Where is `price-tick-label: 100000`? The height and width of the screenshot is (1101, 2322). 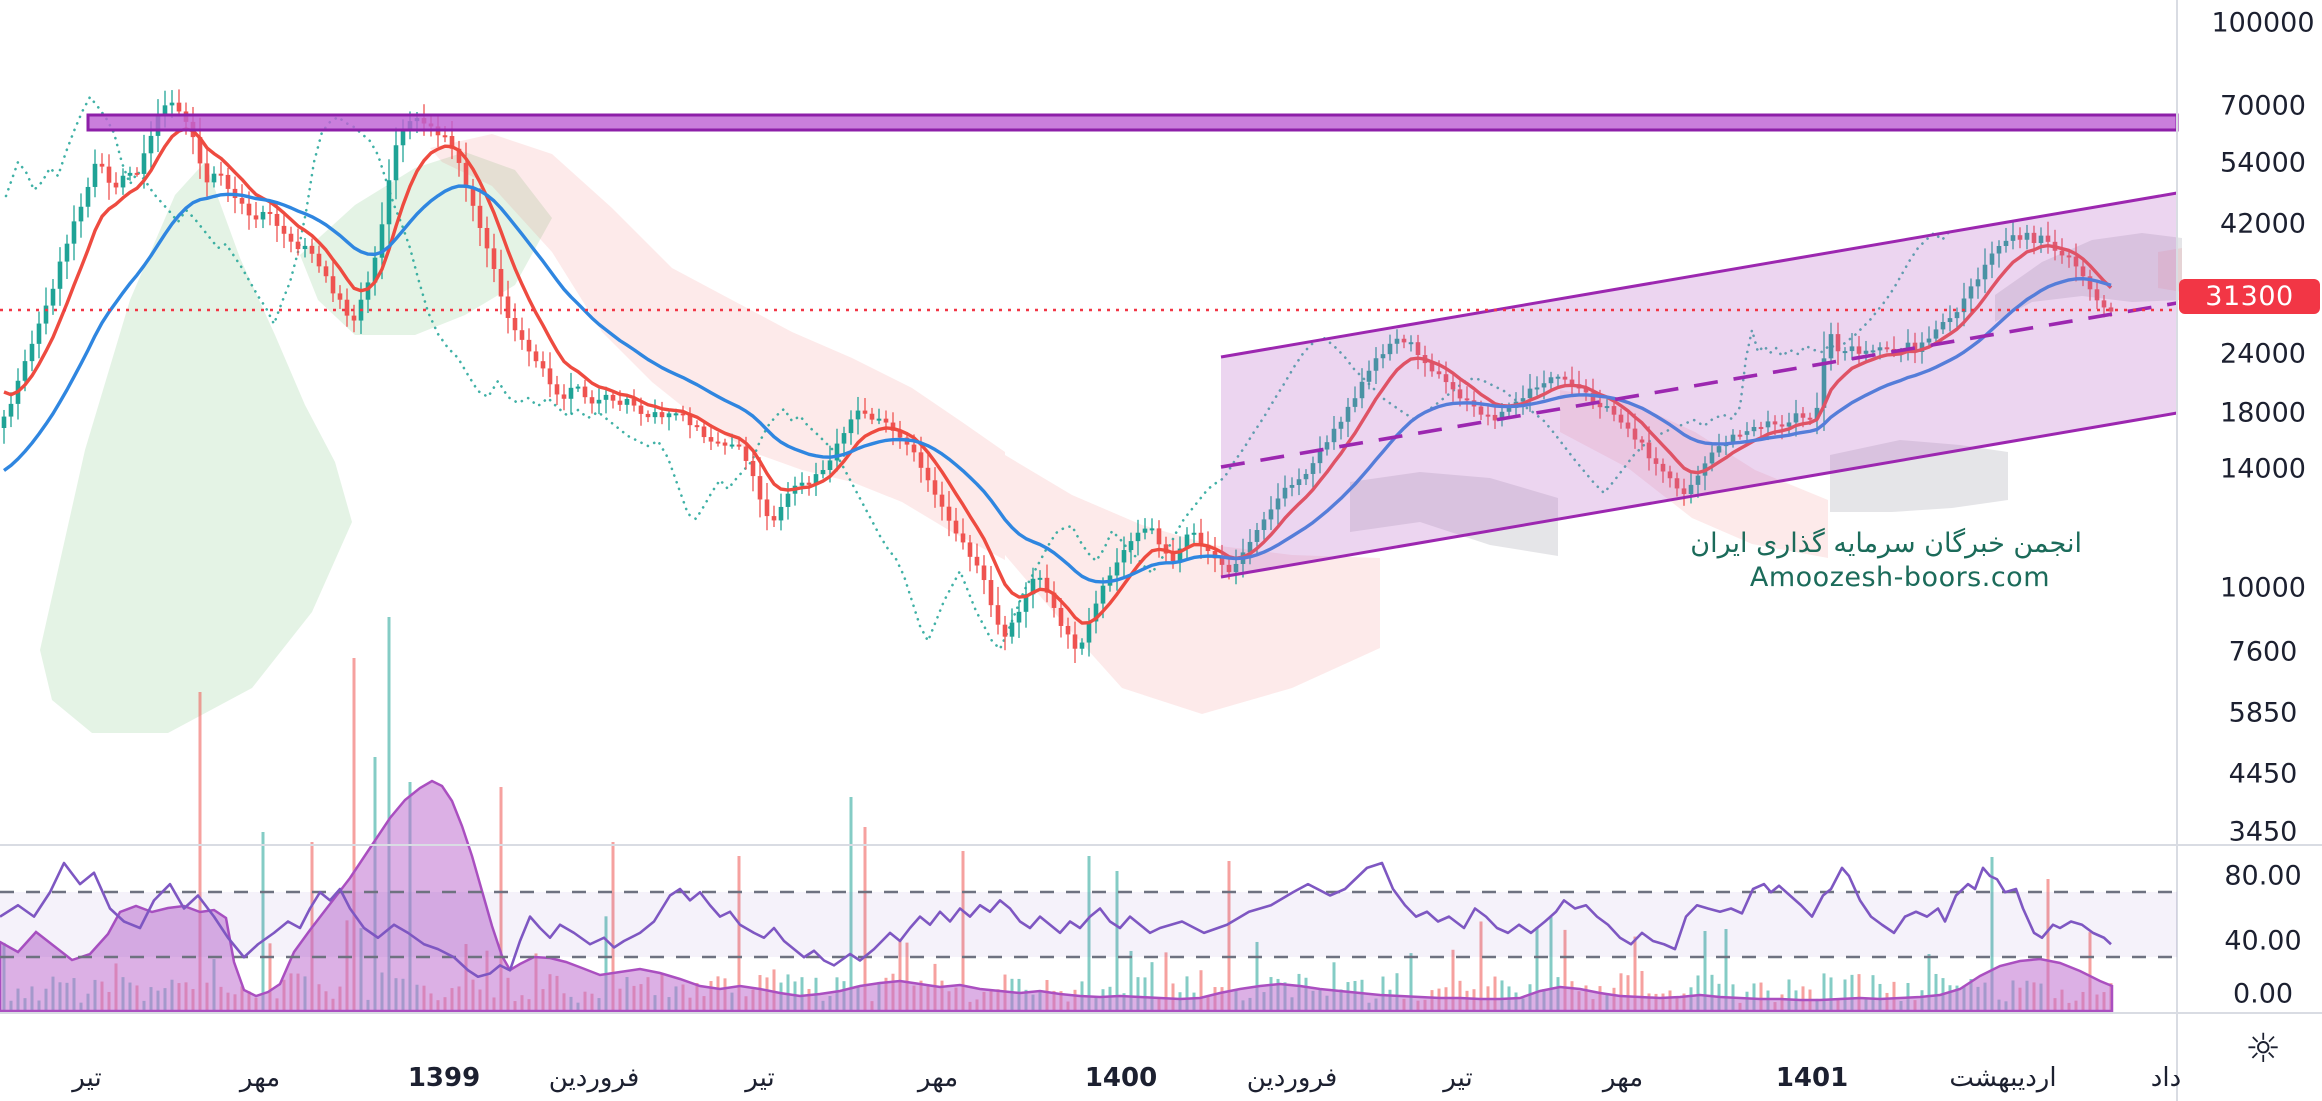
price-tick-label: 100000 is located at coordinates (2263, 23).